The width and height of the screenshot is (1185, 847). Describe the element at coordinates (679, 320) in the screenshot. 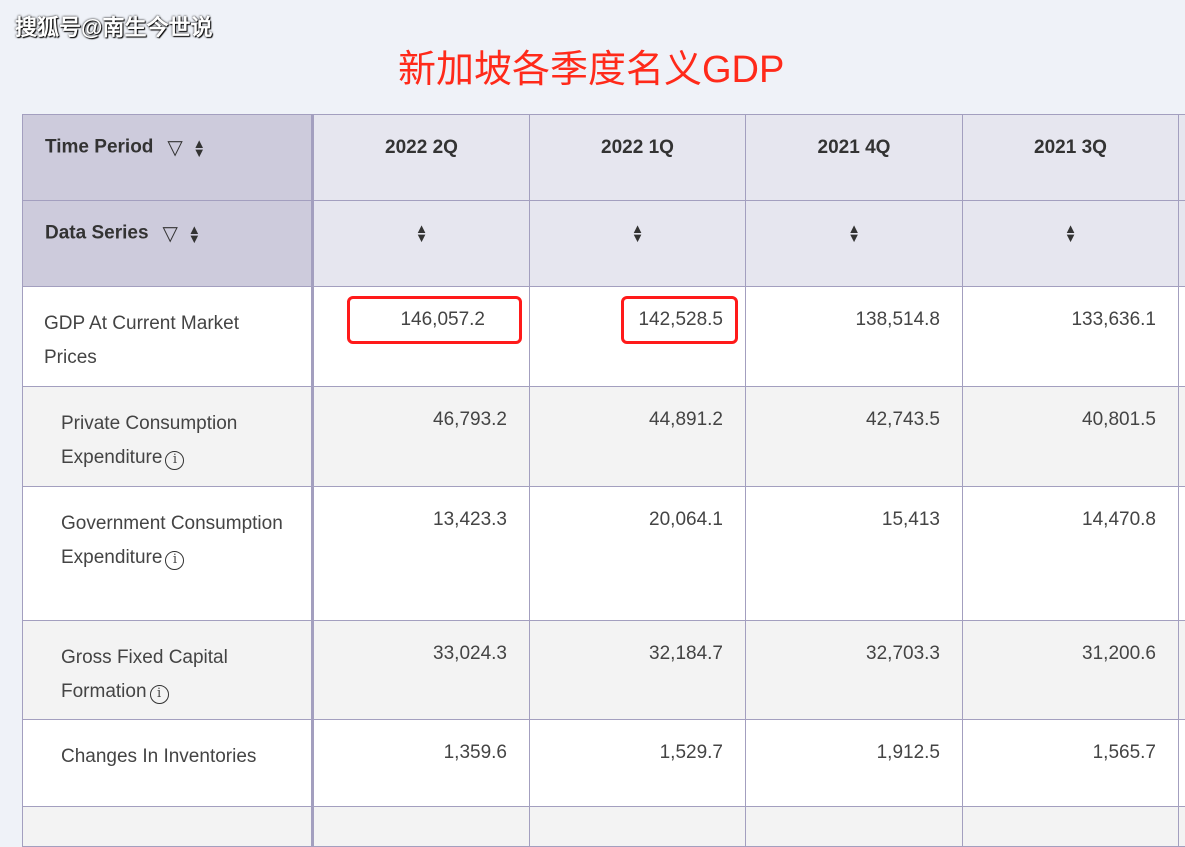

I see `highlight-box: 142,528.5` at that location.